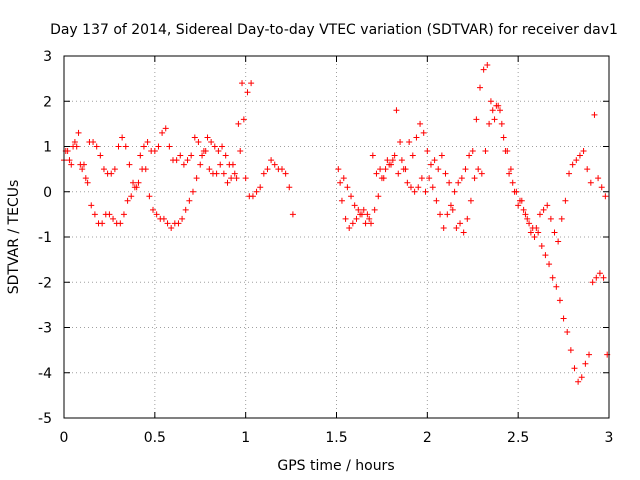 The width and height of the screenshot is (640, 480). What do you see at coordinates (45, 419) in the screenshot?
I see `y-tick-label: -5` at bounding box center [45, 419].